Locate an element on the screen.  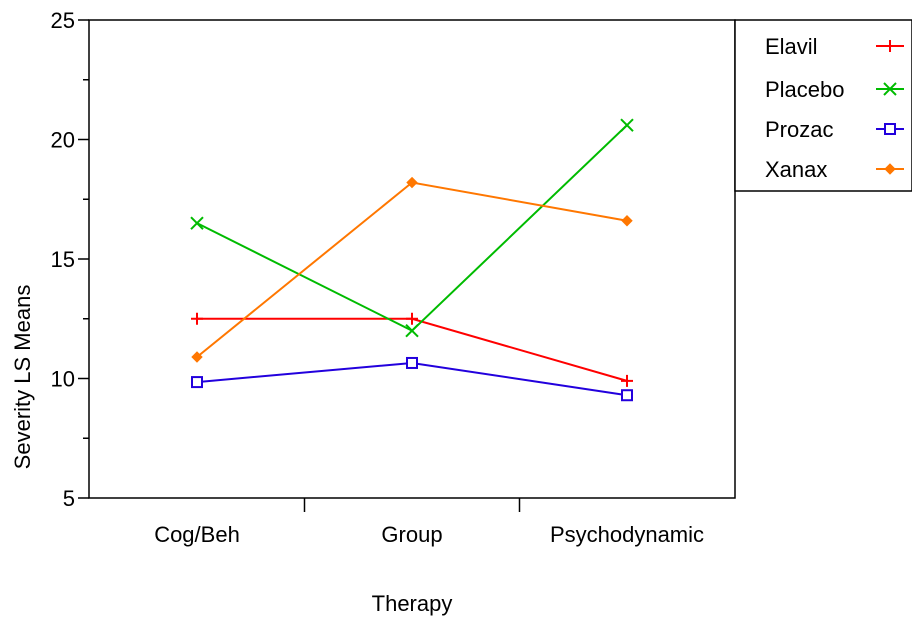
legend-label: Prozac is located at coordinates (799, 129).